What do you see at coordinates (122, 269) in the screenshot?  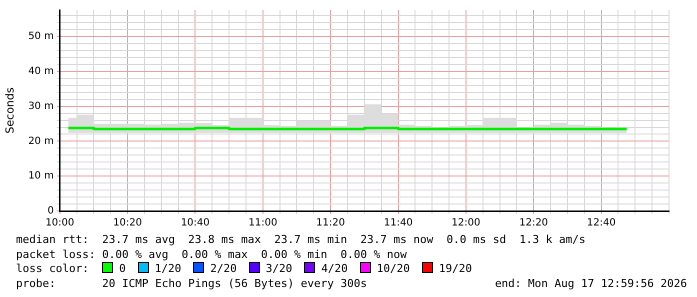 I see `text: 0` at bounding box center [122, 269].